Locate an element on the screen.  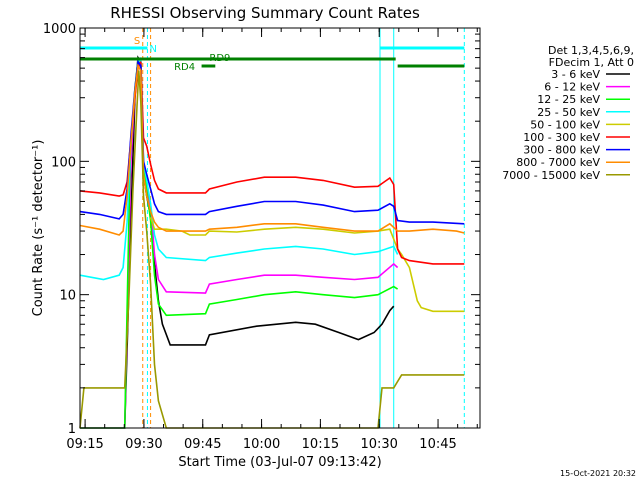
instrument-state-label: N is located at coordinates (152, 49).